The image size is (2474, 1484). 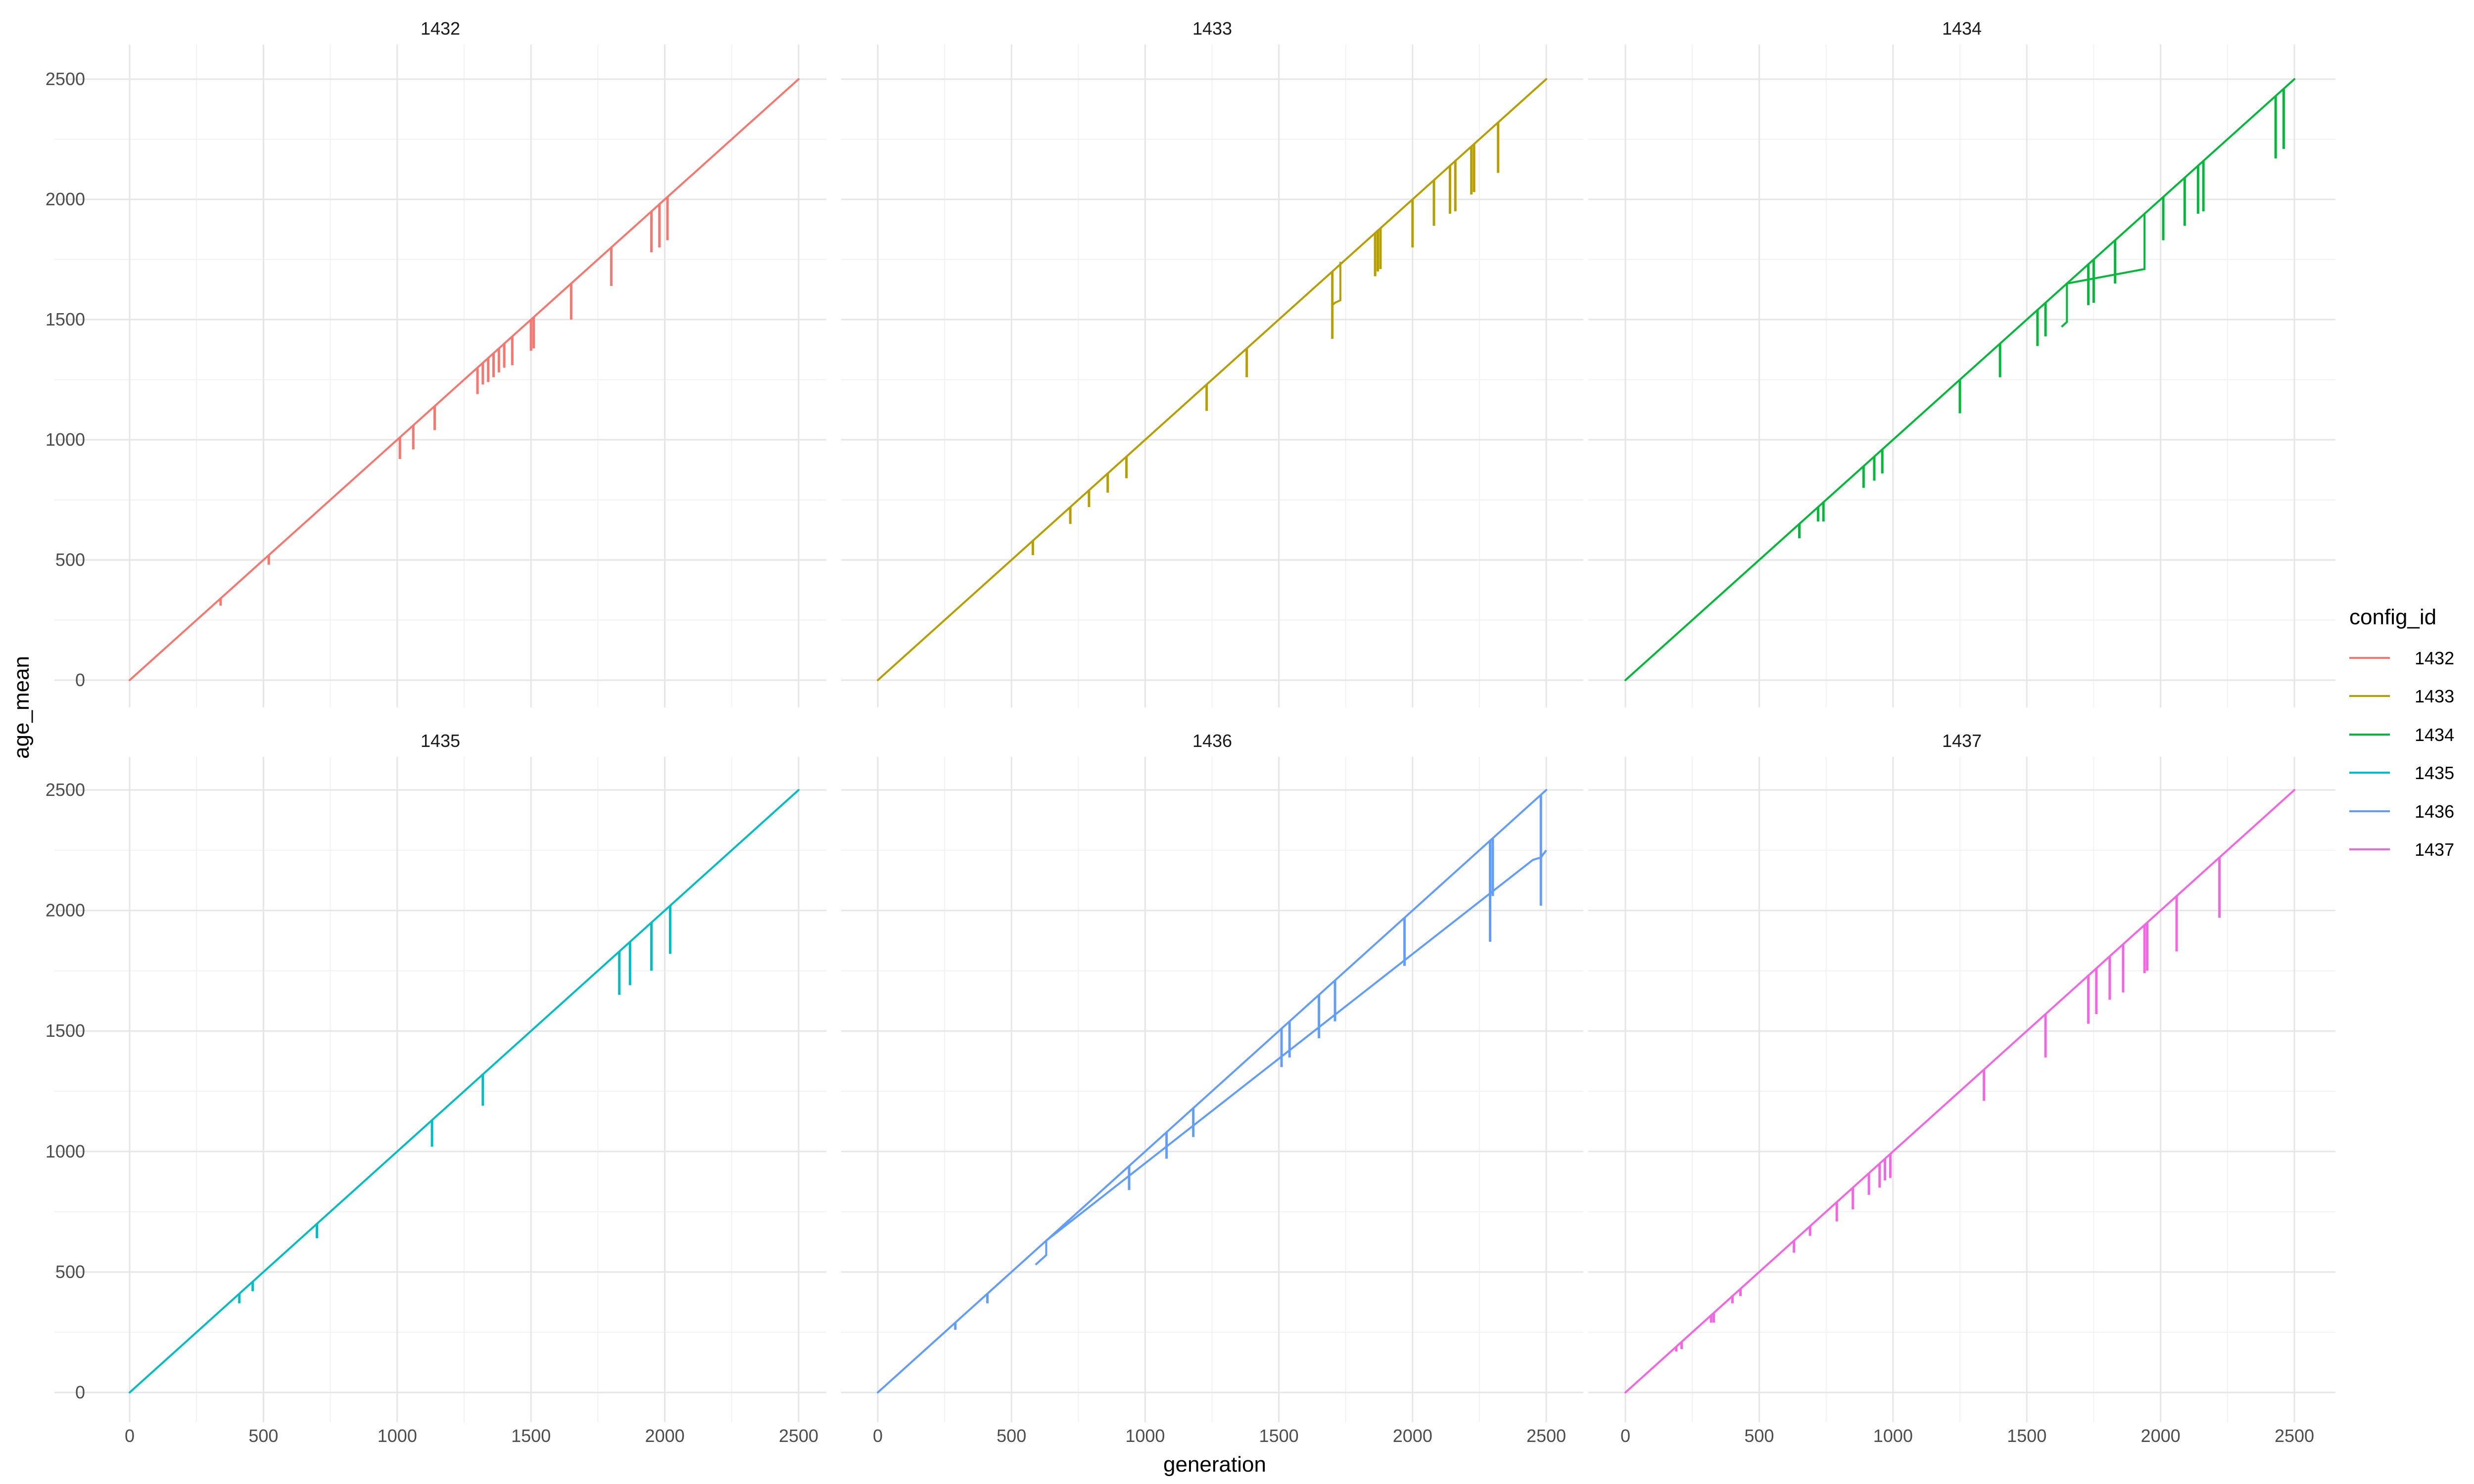 What do you see at coordinates (2435, 696) in the screenshot?
I see `legend-label: 1433` at bounding box center [2435, 696].